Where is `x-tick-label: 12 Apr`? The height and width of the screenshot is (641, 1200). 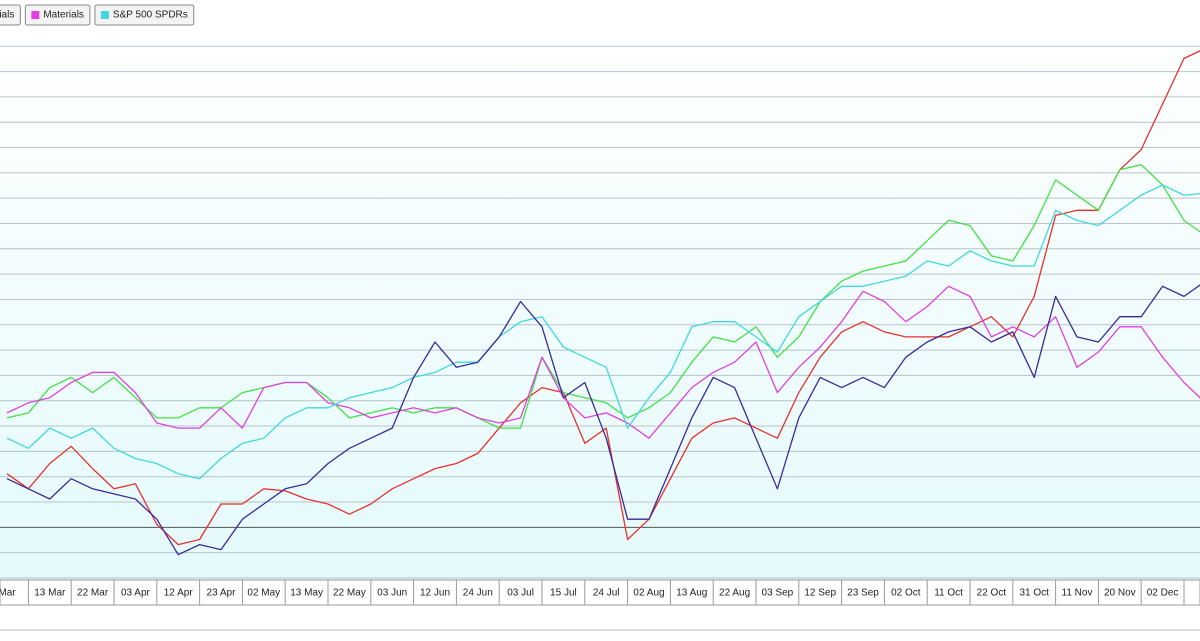 x-tick-label: 12 Apr is located at coordinates (179, 593).